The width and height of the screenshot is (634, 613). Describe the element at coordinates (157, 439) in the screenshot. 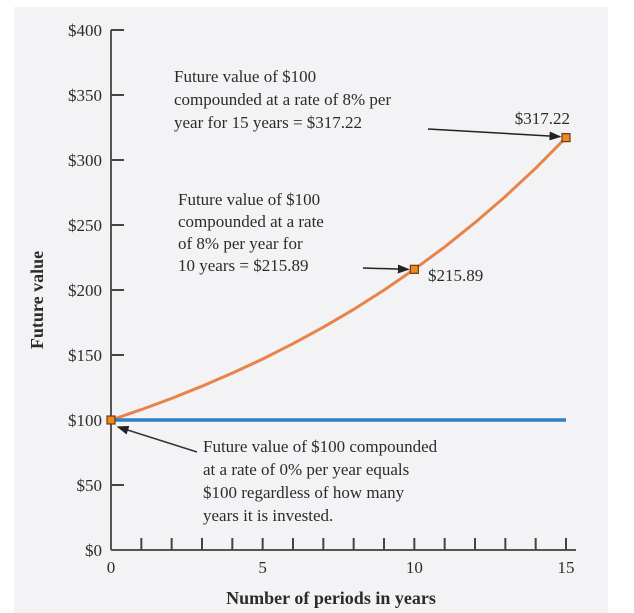

I see `arrow-0-percent` at that location.